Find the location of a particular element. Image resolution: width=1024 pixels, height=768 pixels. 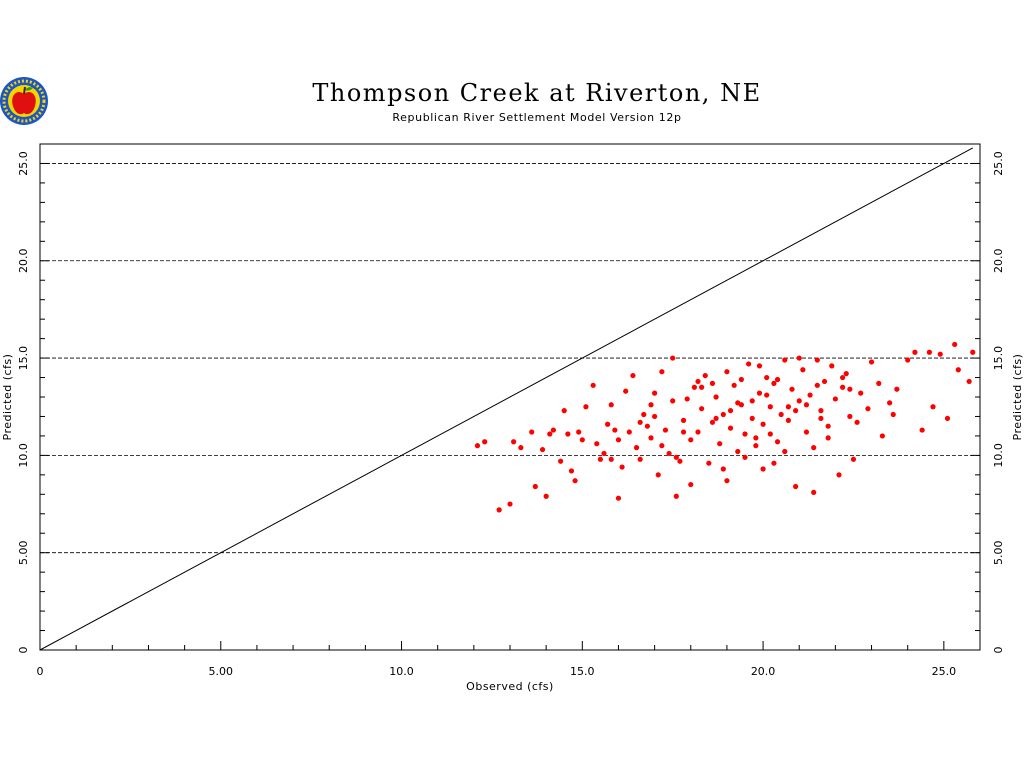

x-tick-label: 0 is located at coordinates (40, 671).